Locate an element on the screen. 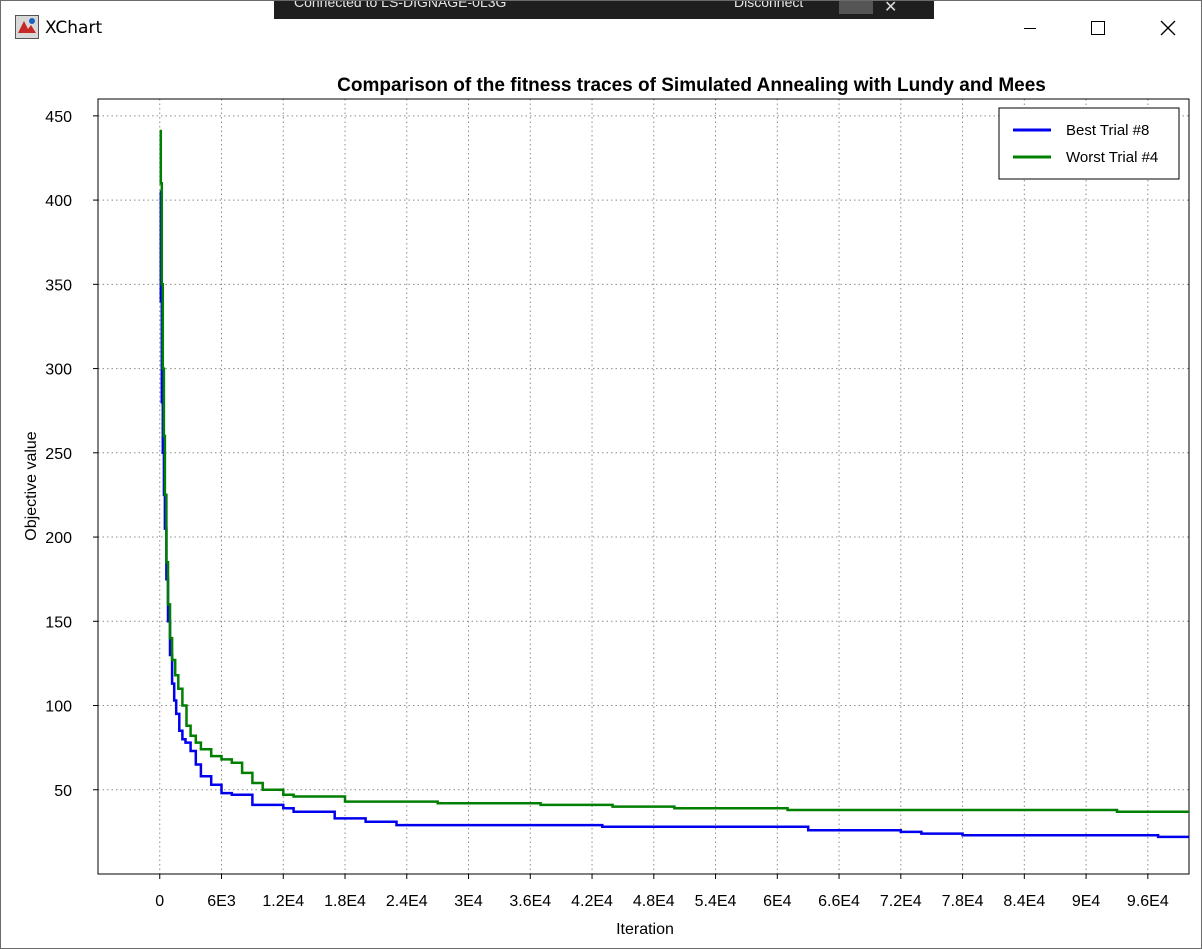  x-tick-label: 1.8E4 is located at coordinates (345, 901).